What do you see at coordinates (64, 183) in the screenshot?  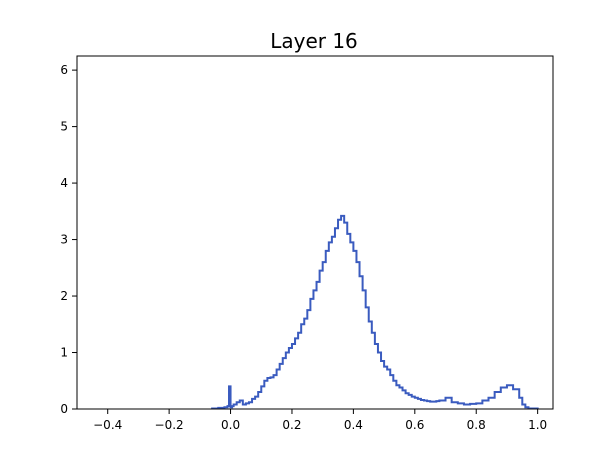 I see `y-tick-label: 4` at bounding box center [64, 183].